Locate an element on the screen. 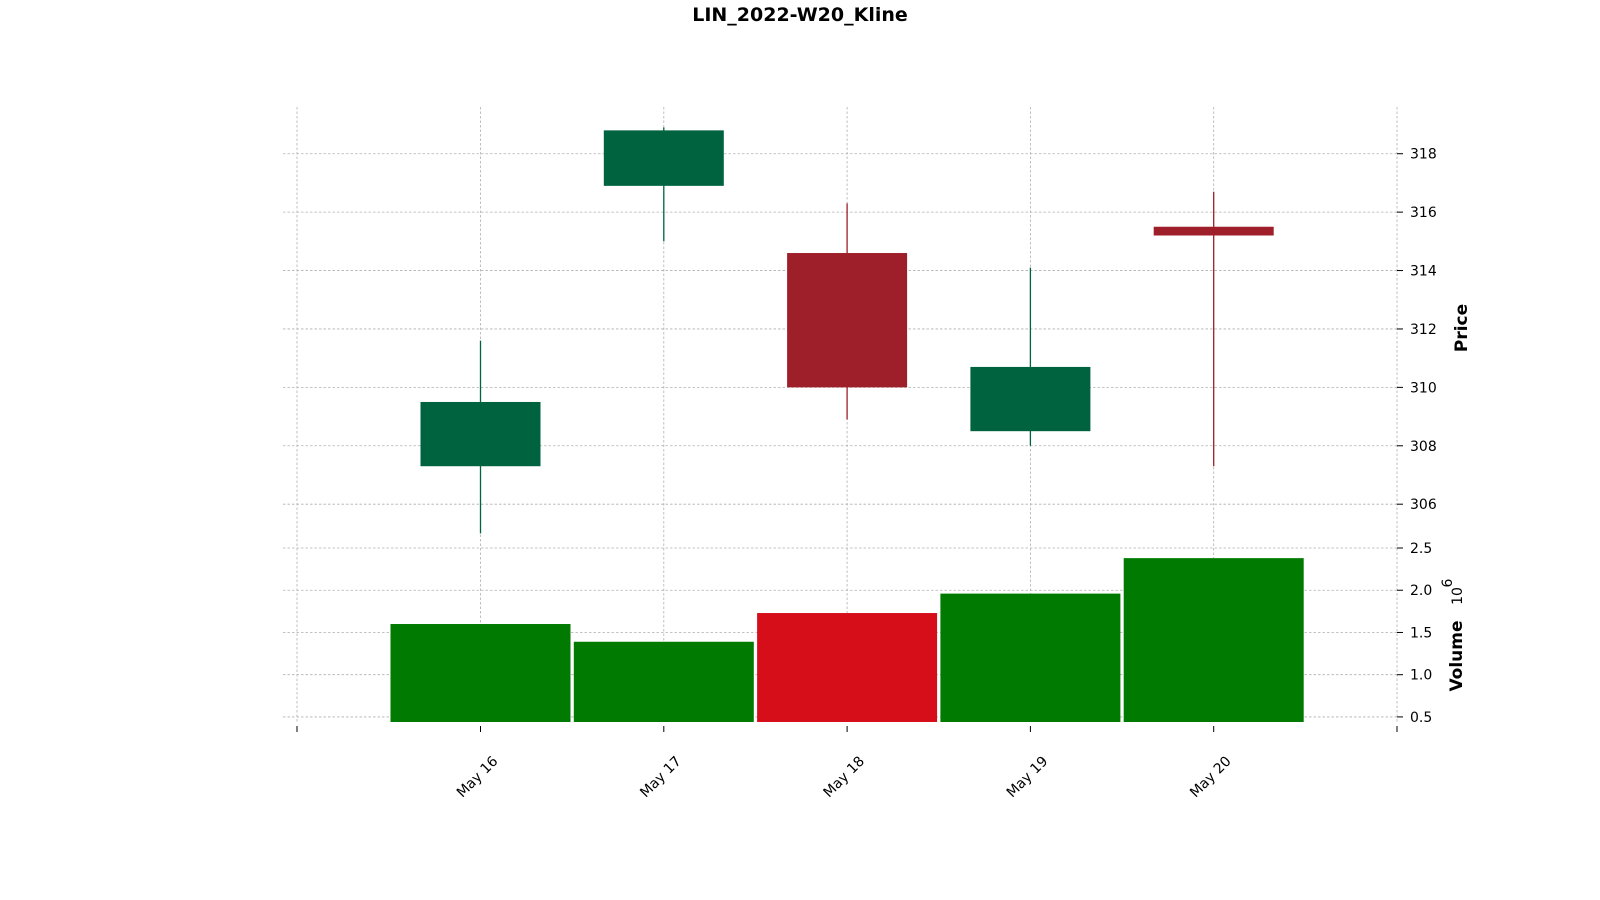  price-tick-label: 312 is located at coordinates (1423, 330).